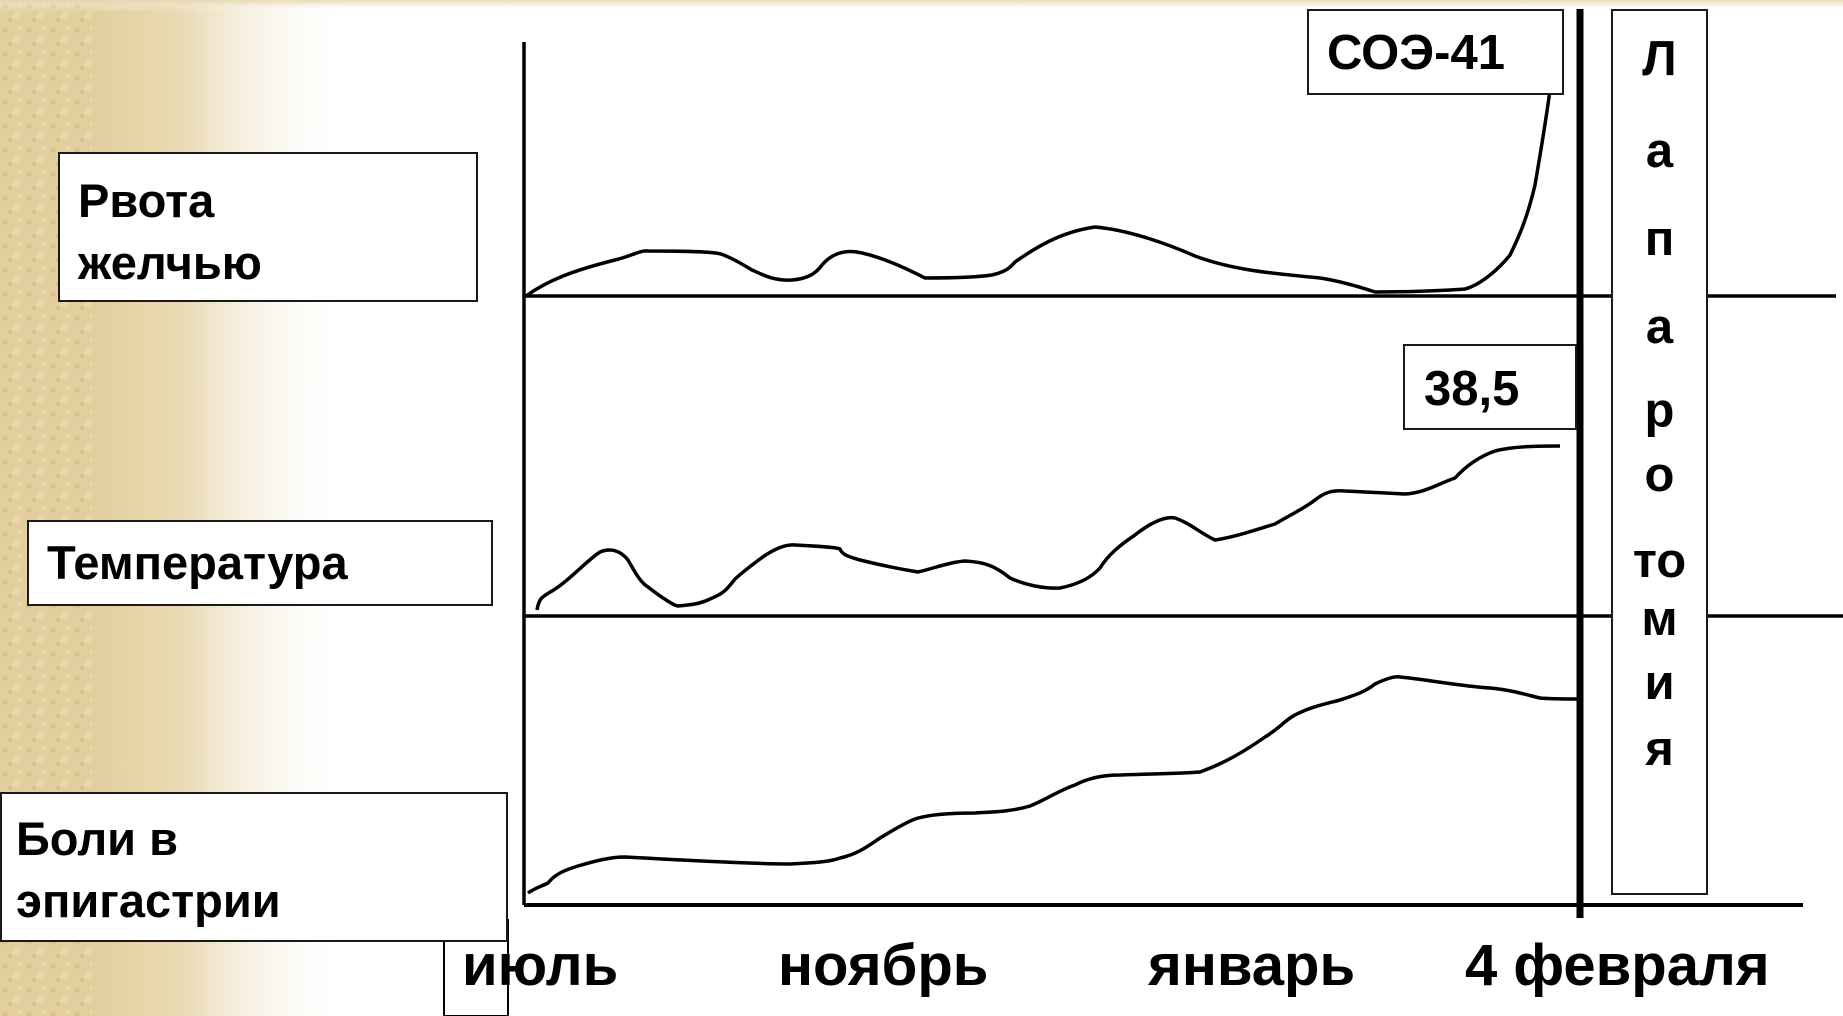 Image resolution: width=1843 pixels, height=1016 pixels. I want to click on label-temperature: Температура, so click(260, 563).